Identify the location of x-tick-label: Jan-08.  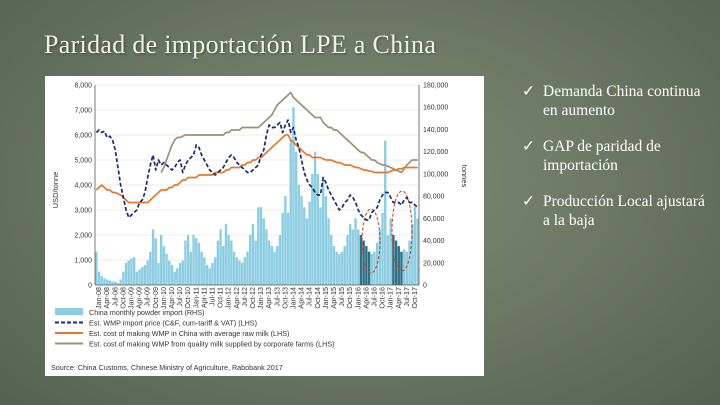
(98, 298).